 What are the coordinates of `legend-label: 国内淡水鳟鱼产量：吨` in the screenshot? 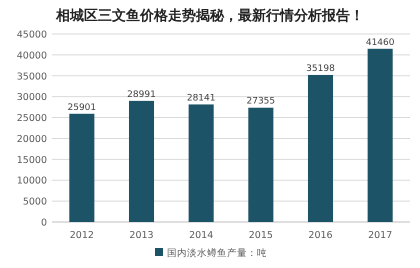 It's located at (217, 253).